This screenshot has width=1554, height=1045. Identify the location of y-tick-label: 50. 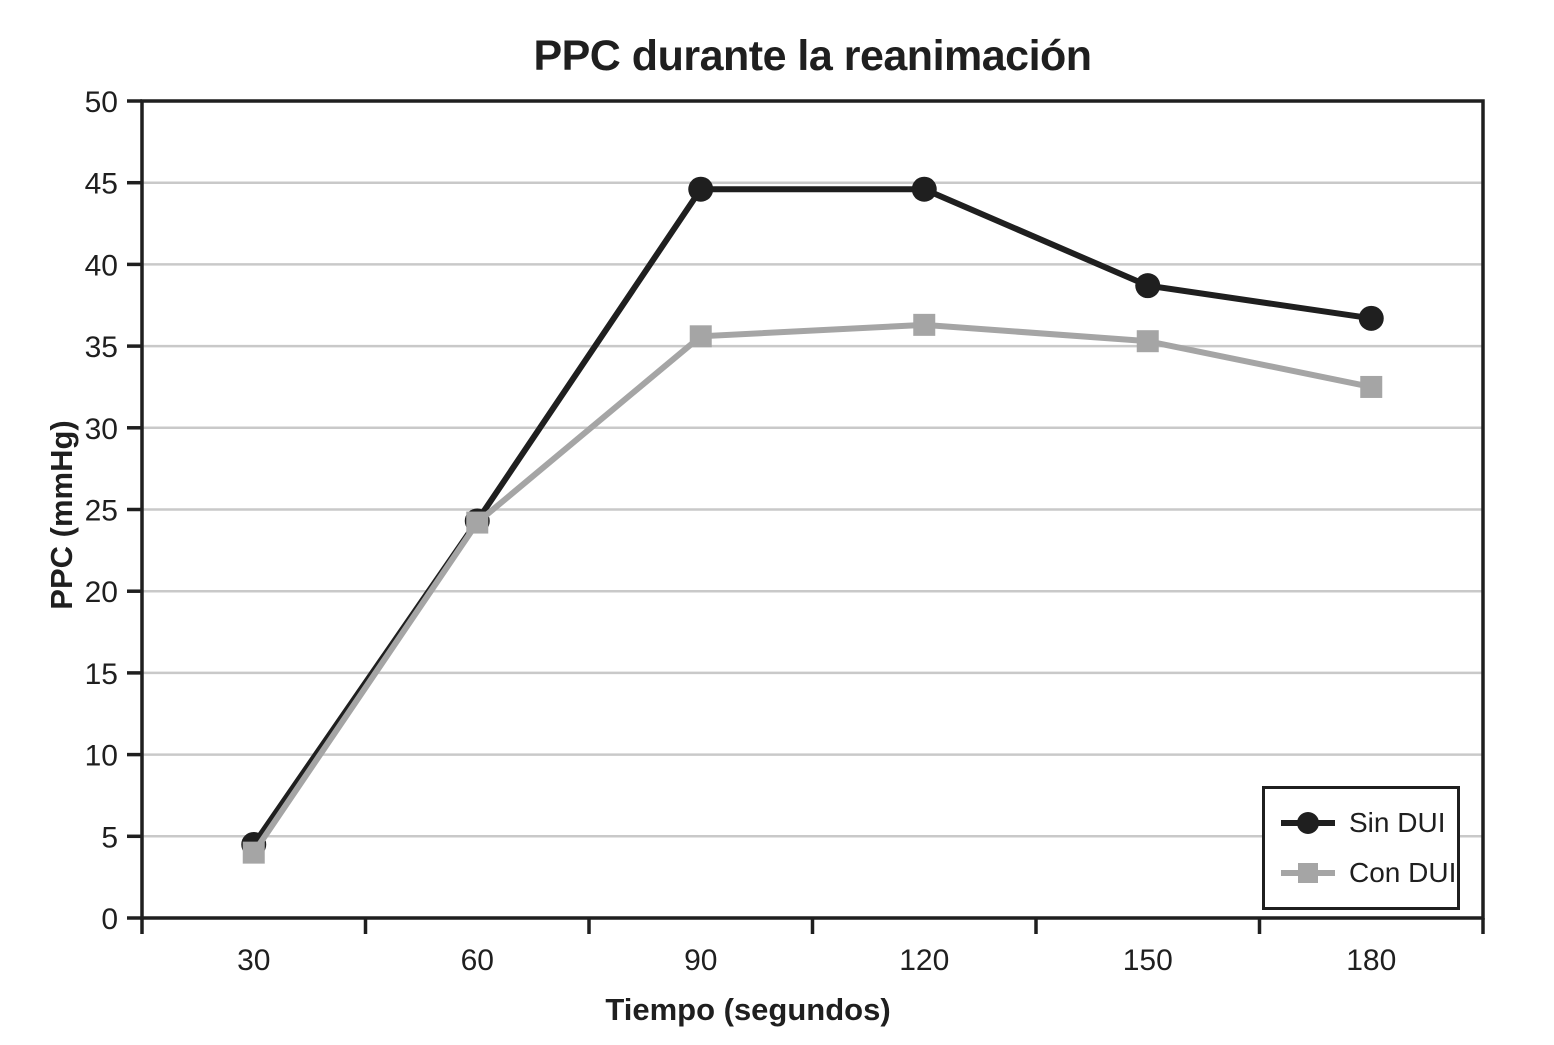
(101, 102).